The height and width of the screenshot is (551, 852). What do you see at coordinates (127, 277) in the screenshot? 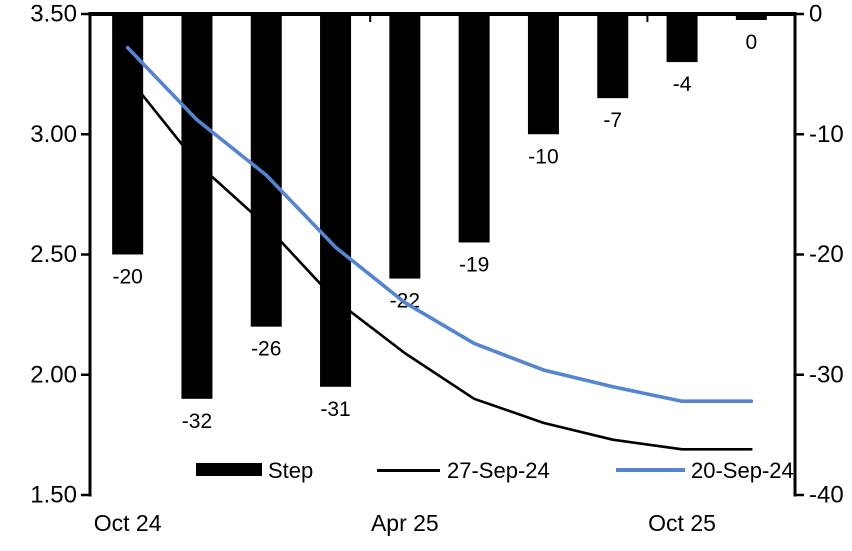
I see `bar-value-label-0: -20` at bounding box center [127, 277].